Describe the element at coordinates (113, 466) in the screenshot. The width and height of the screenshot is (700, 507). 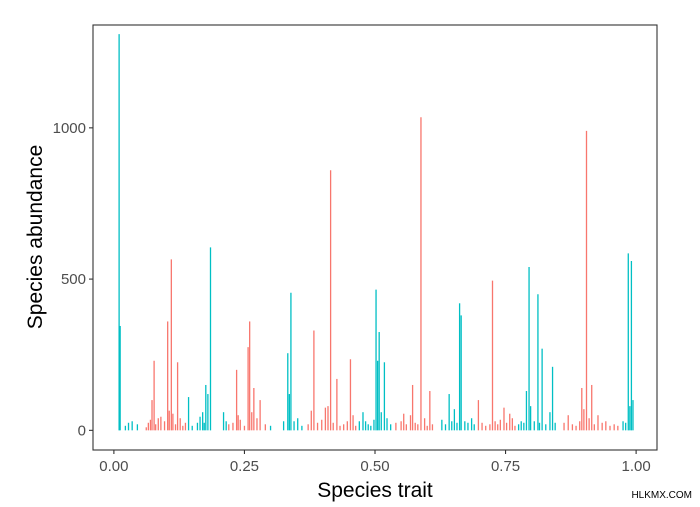
I see `x-tick-label: 0.00` at that location.